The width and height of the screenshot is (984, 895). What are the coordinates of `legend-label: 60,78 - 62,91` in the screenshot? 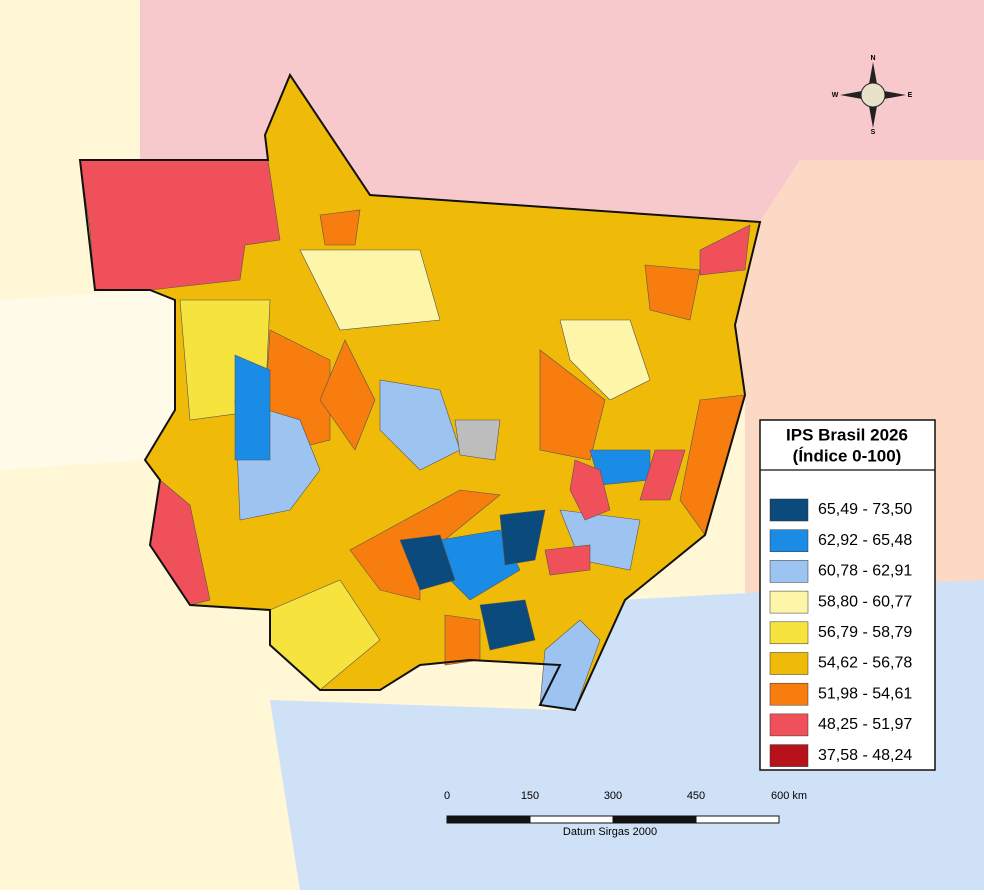 It's located at (865, 571).